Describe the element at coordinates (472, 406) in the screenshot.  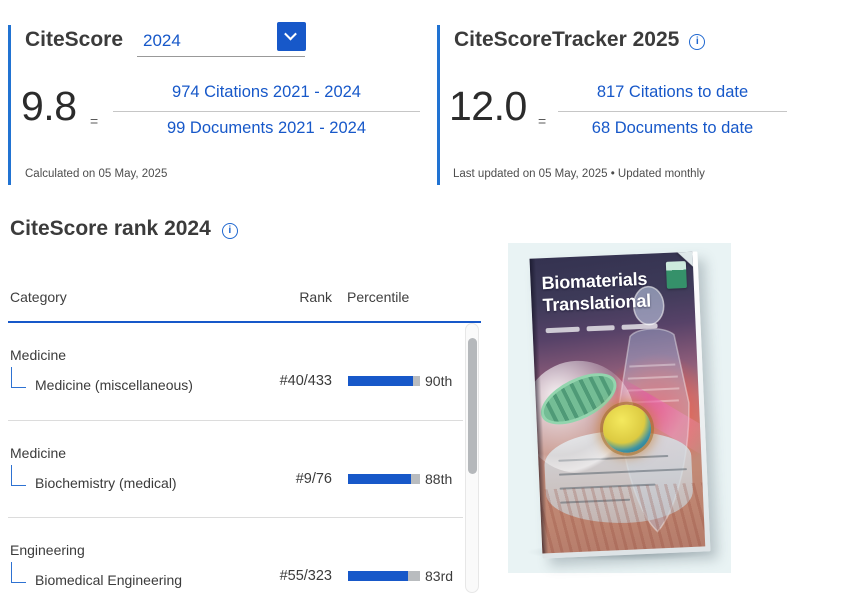
I see `scrollbar-thumb` at that location.